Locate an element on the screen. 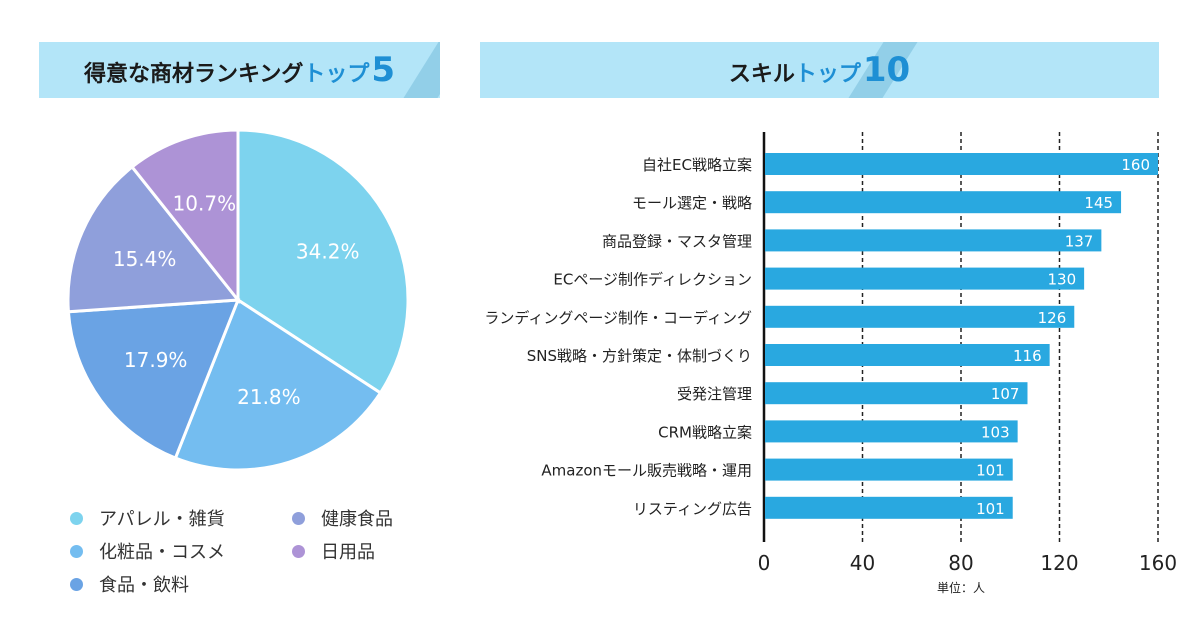  legend-label: 化粧品・コスメ is located at coordinates (162, 552).